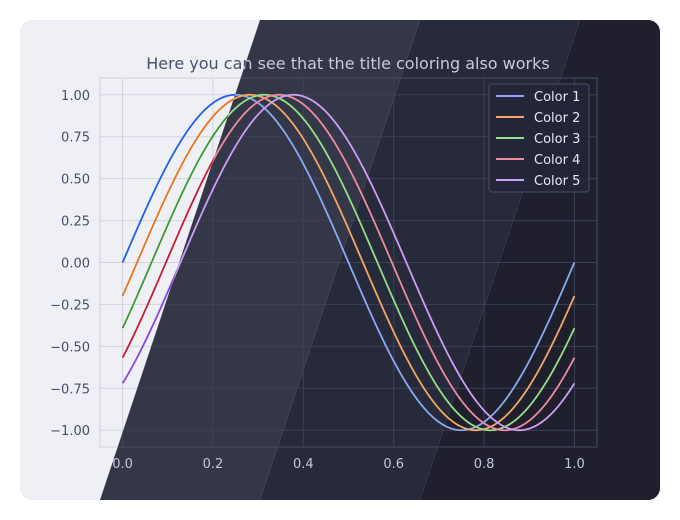  Describe the element at coordinates (303, 464) in the screenshot. I see `x-tick-label: 0.4` at that location.